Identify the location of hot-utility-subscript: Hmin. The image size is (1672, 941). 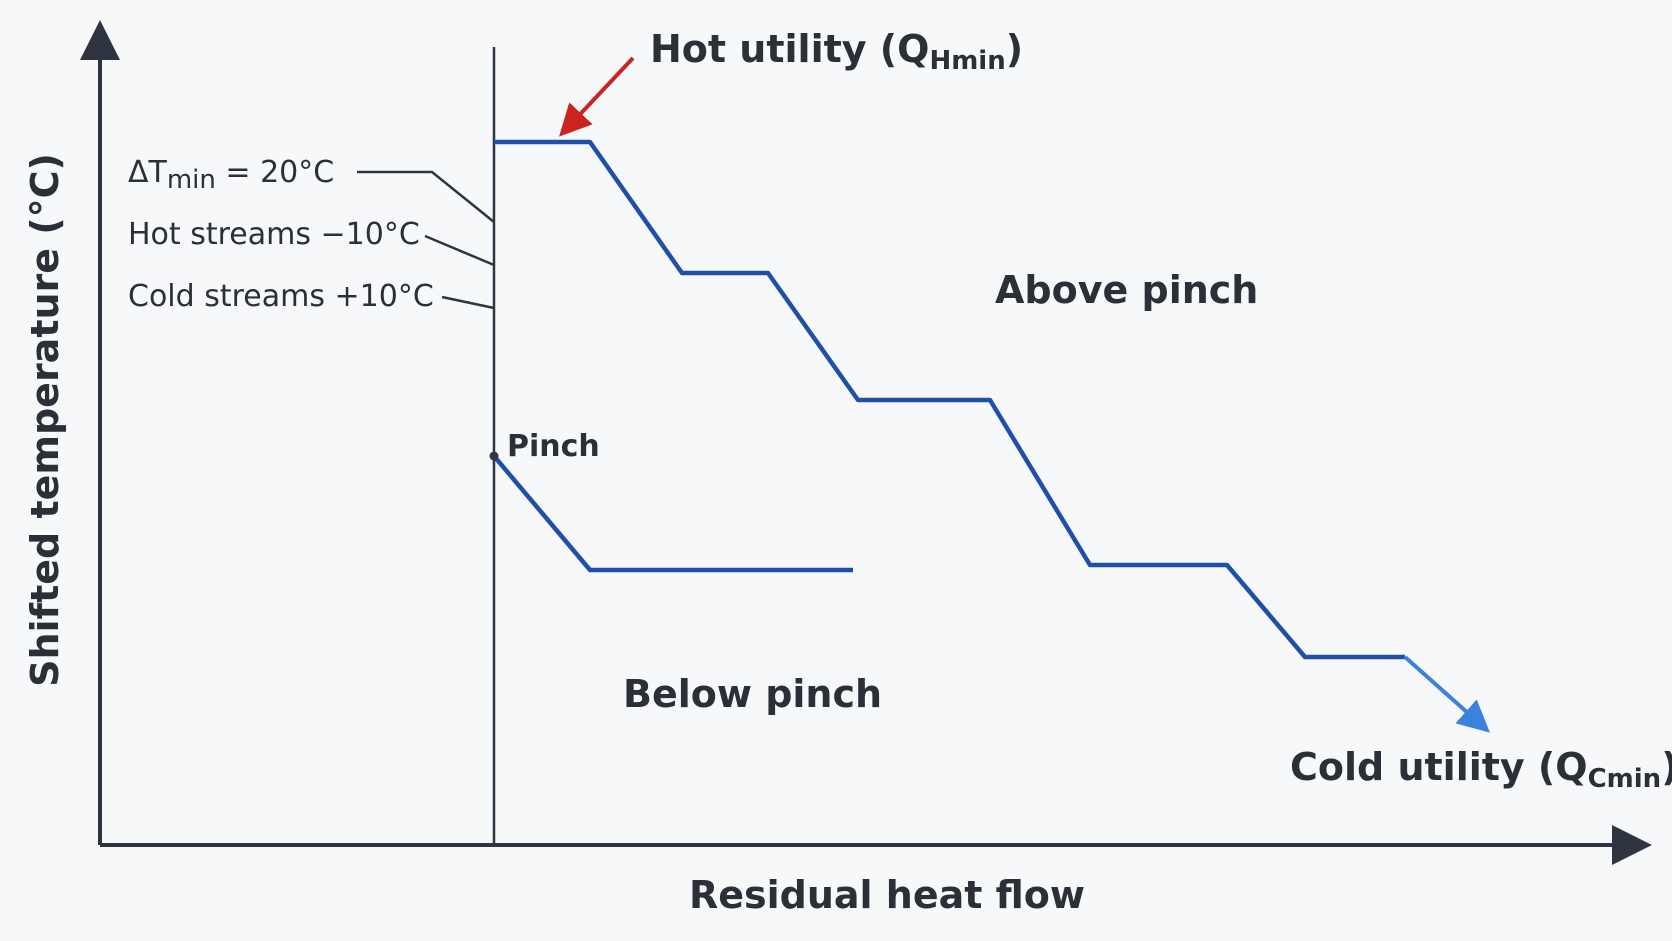
(967, 61).